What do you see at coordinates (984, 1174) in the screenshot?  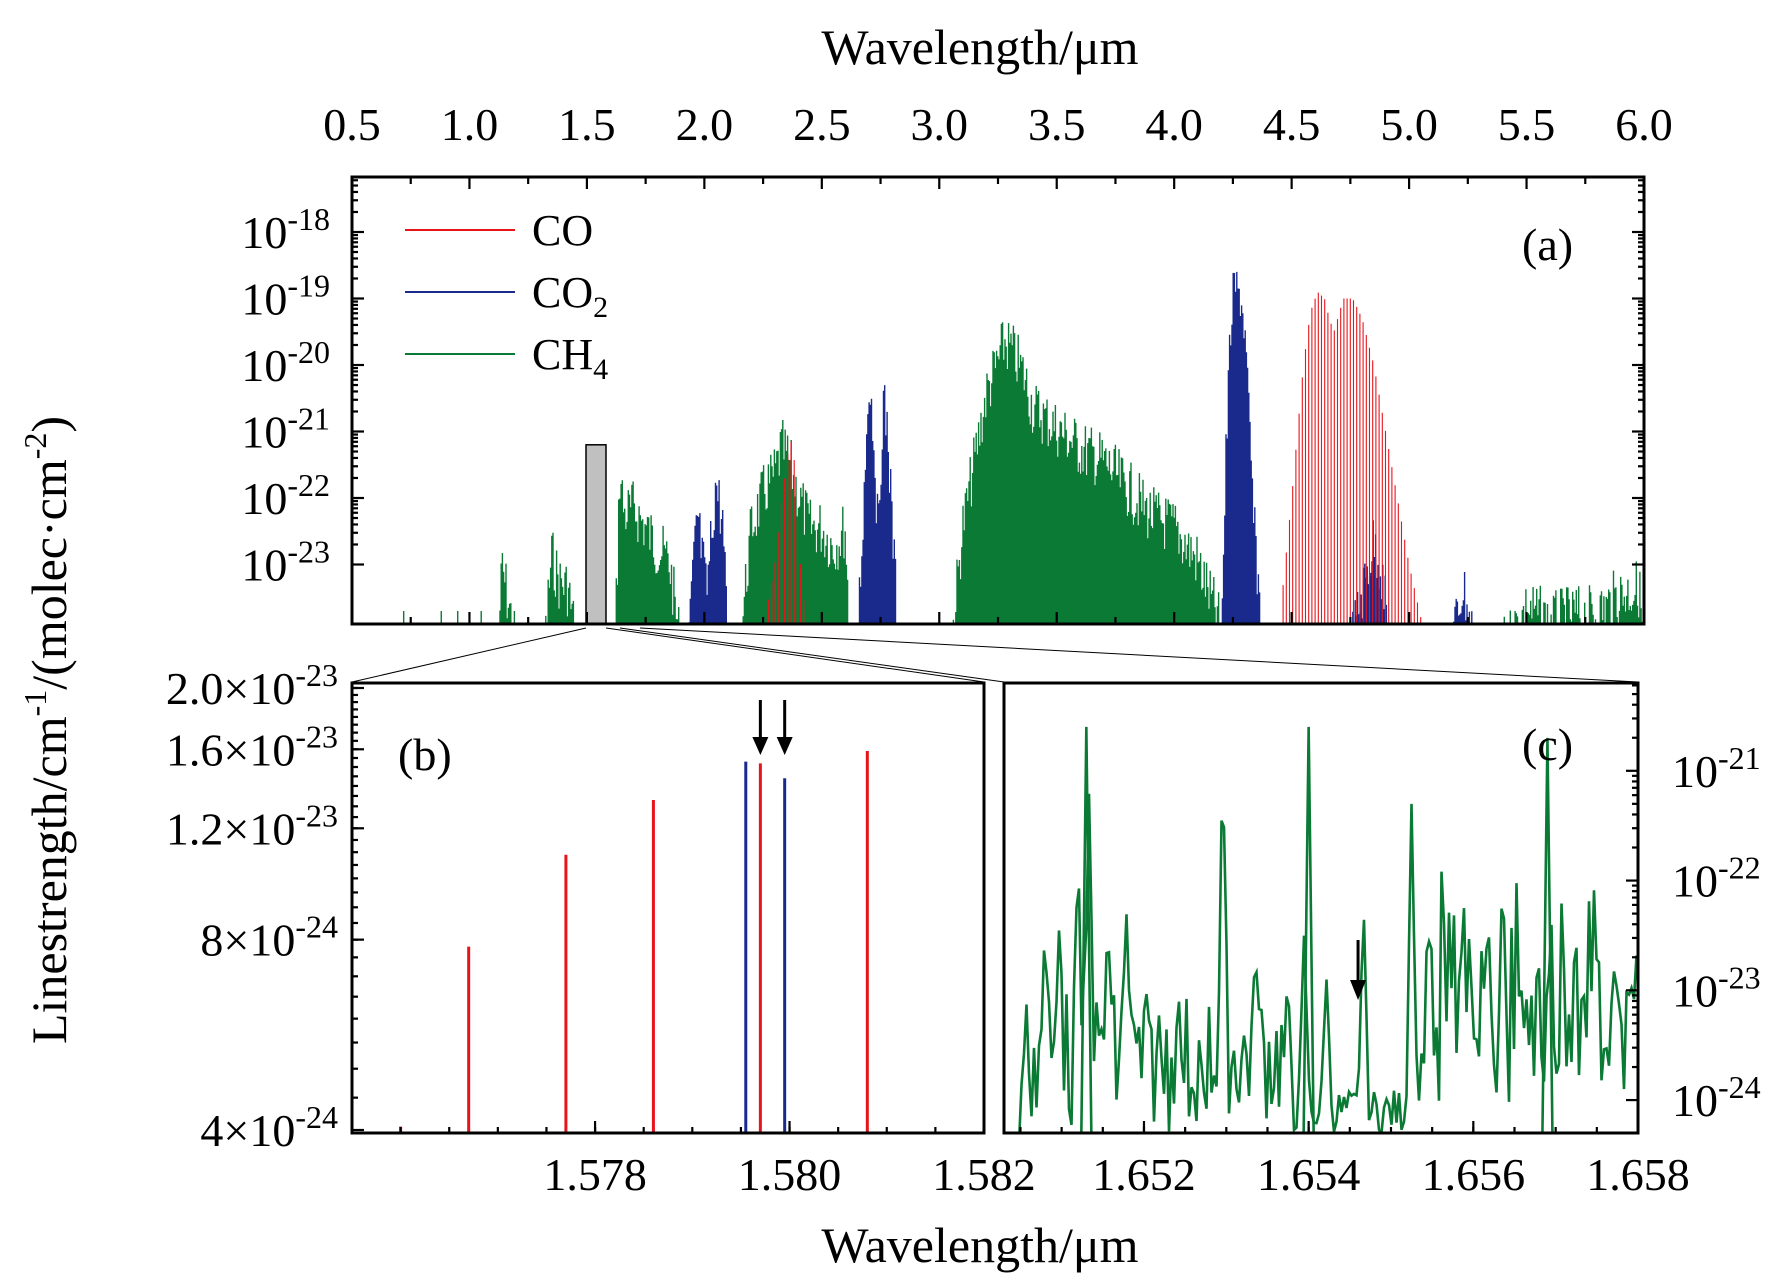 I see `b-x-tick-label: 1.582` at bounding box center [984, 1174].